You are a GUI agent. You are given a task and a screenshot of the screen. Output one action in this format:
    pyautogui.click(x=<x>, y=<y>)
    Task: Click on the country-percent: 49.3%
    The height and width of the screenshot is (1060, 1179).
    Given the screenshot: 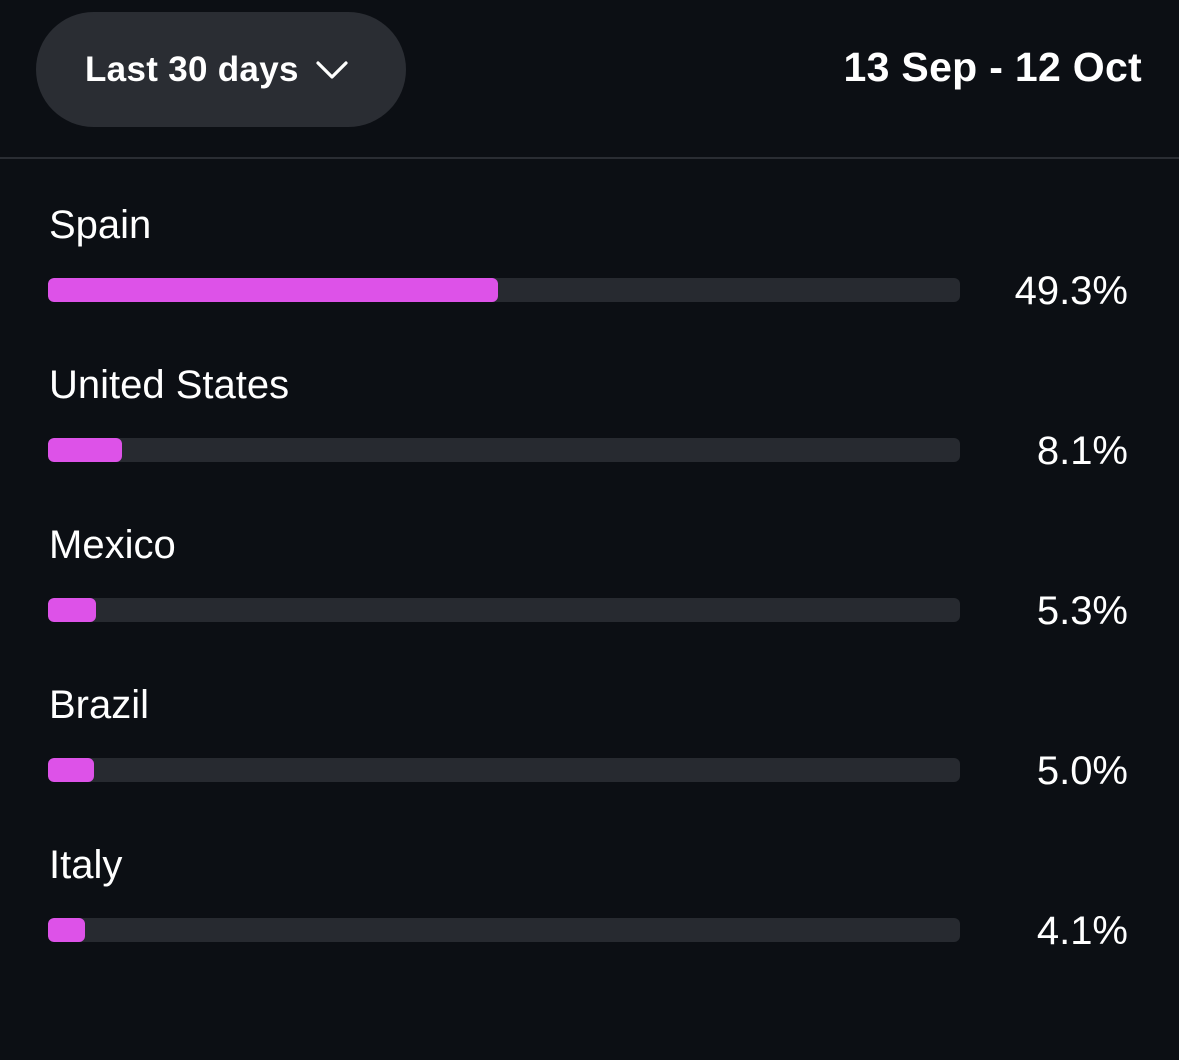 What is the action you would take?
    pyautogui.click(x=1071, y=291)
    